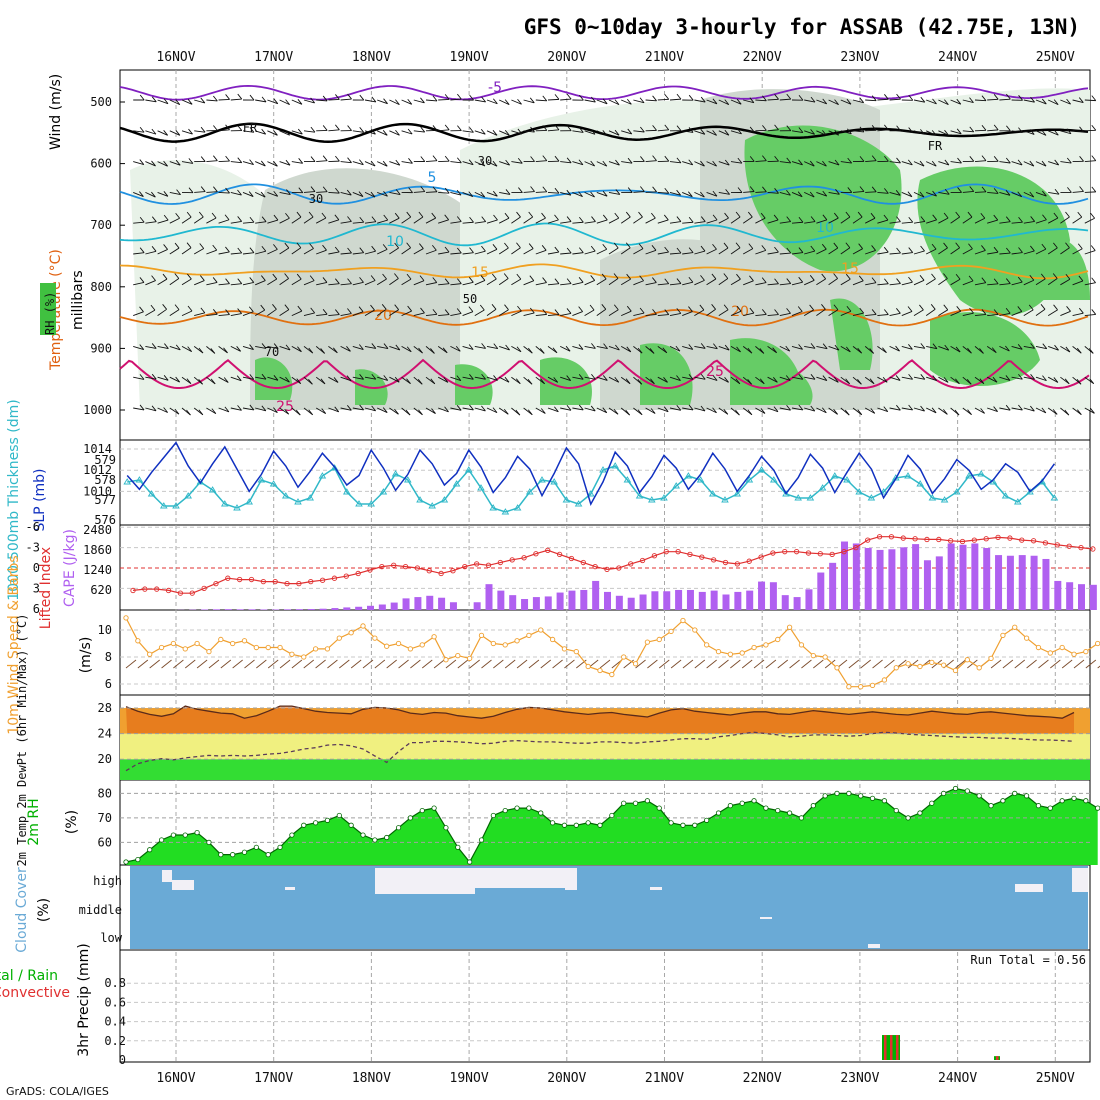 This screenshot has height=1100, width=1100. Describe the element at coordinates (566, 1078) in the screenshot. I see `bottom-date-label: 20NOV` at that location.